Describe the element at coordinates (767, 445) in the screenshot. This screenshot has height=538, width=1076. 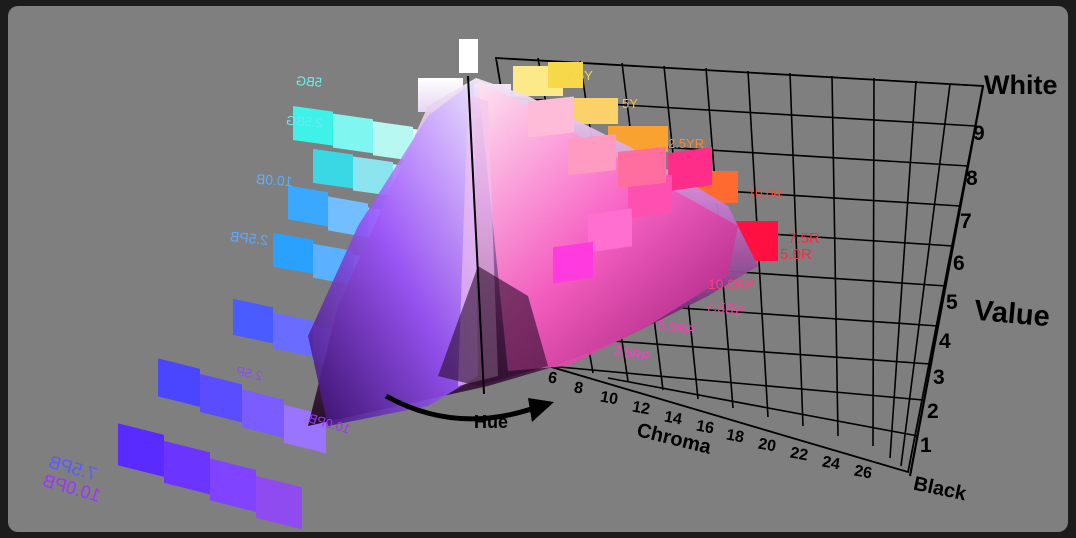
I see `chroma-tick-20: 20` at that location.